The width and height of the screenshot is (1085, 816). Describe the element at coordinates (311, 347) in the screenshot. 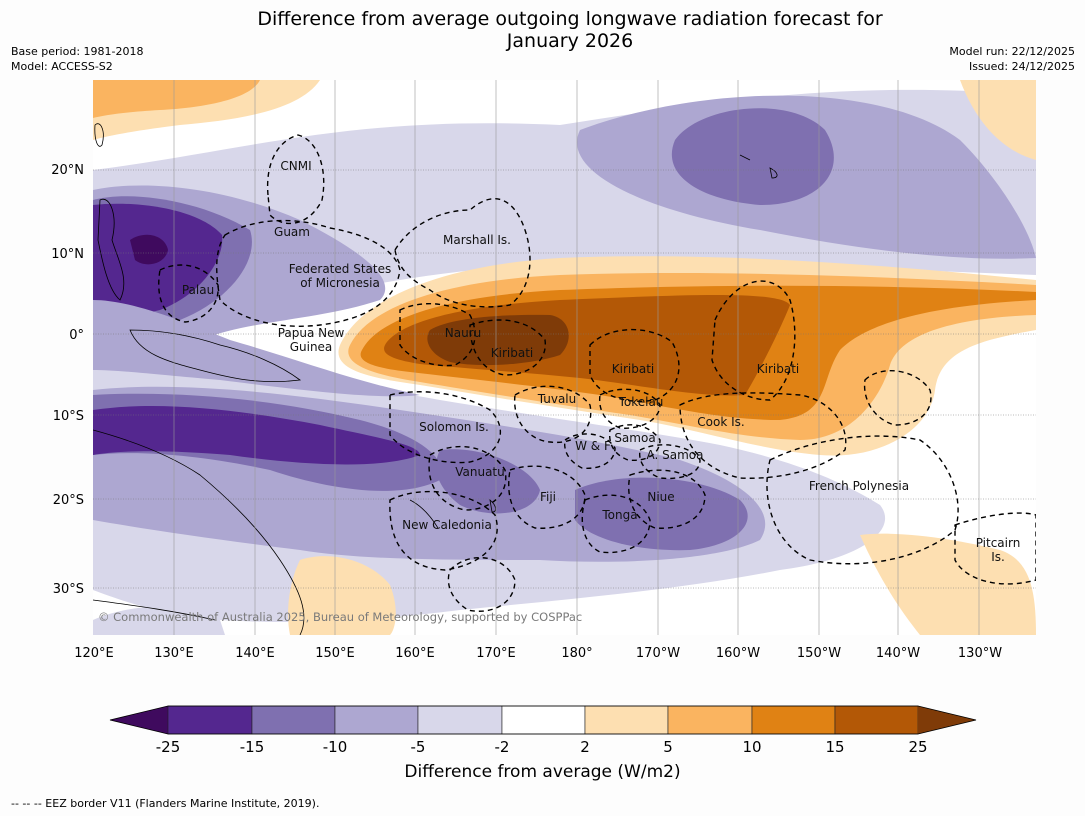

I see `label-png-line2: Guinea` at that location.